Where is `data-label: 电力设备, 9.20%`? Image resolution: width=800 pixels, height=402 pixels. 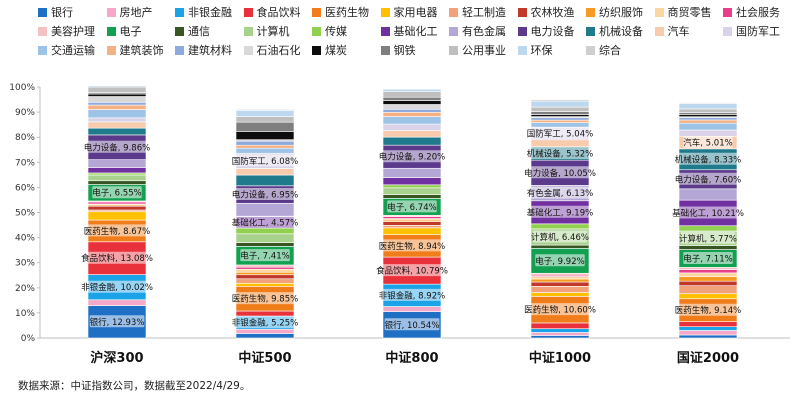
data-label: 电力设备, 9.20% is located at coordinates (412, 157).